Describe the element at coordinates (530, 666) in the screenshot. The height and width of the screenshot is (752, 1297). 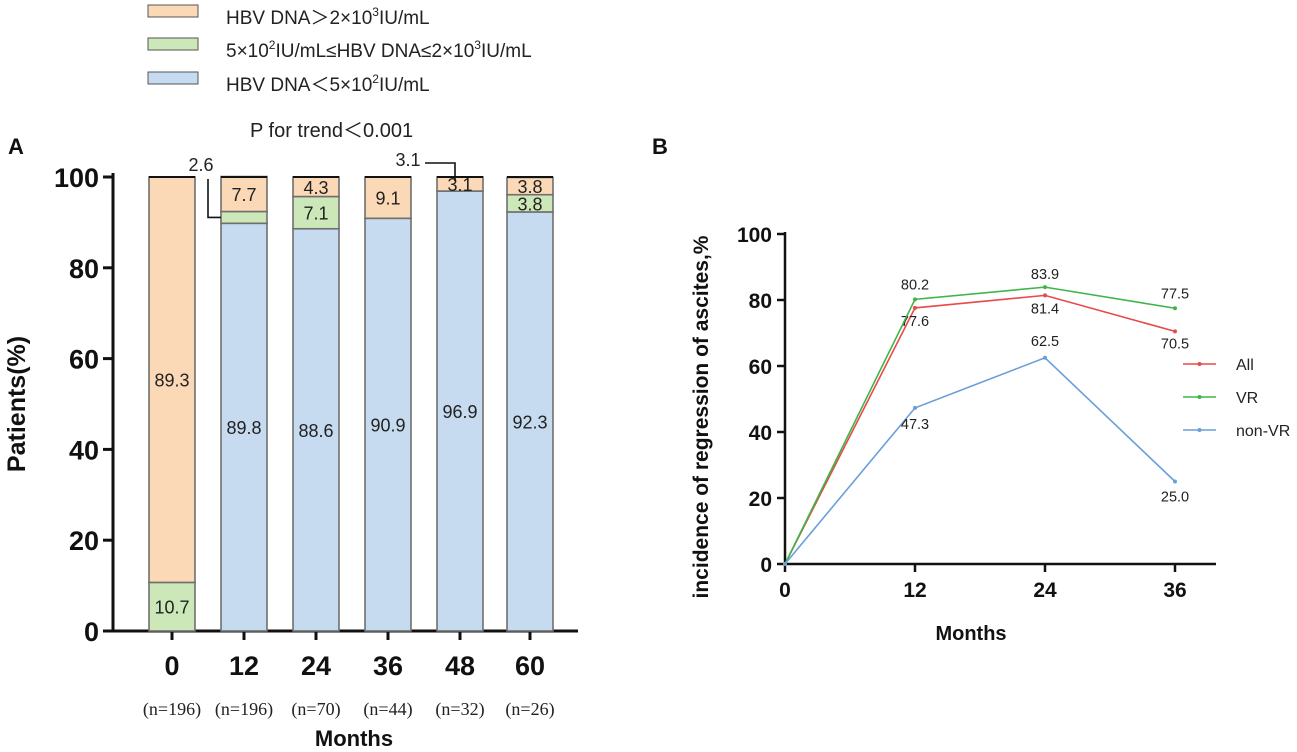
I see `x-tick-label-a: 60` at that location.